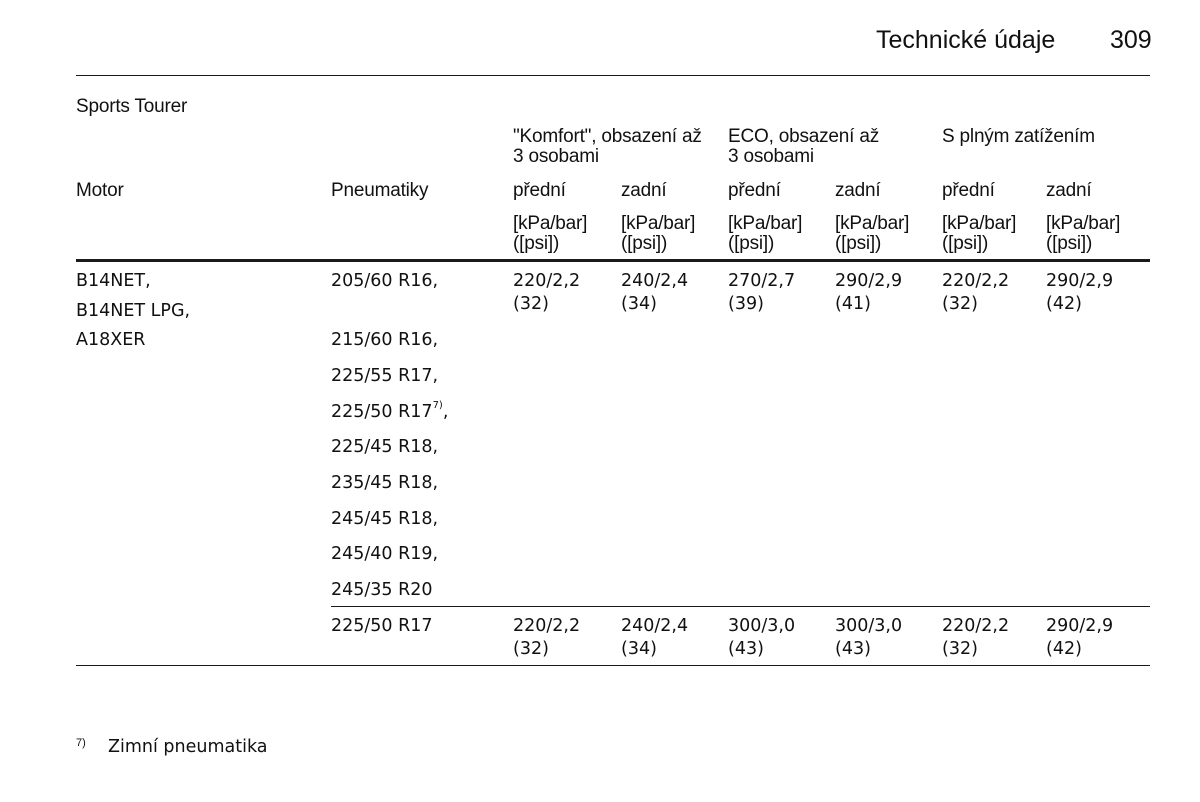  Describe the element at coordinates (607, 136) in the screenshot. I see `group-header-komfort-line1: "Komfort", obsazení až` at that location.